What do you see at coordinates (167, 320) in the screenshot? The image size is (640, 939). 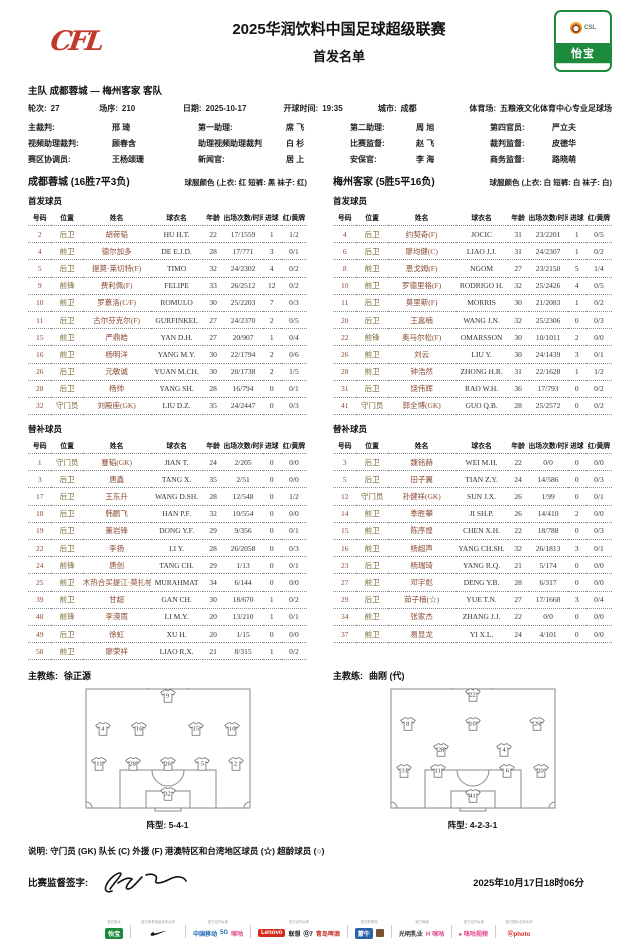 I see `player-row: 11 后卫 古尔芬克尔(F) GURFINKEL 27 24/2370 2 0/5` at bounding box center [167, 320].